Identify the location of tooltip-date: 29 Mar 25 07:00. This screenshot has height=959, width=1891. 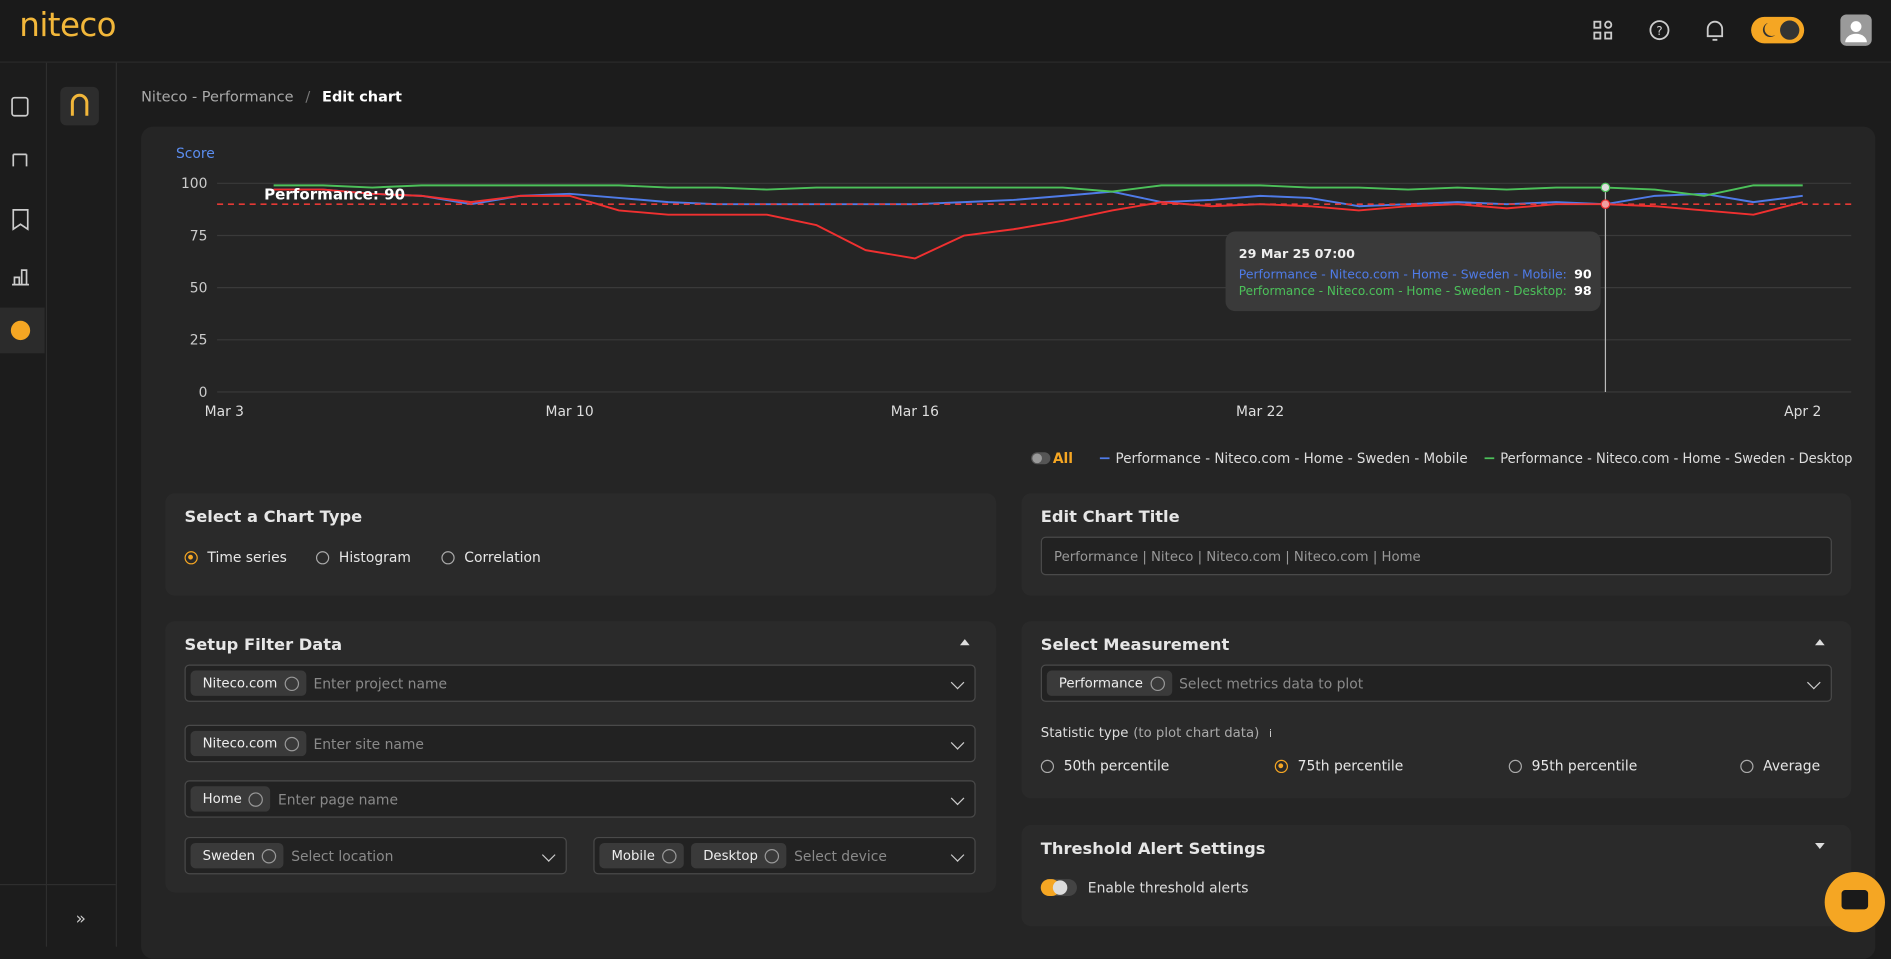
(1297, 253).